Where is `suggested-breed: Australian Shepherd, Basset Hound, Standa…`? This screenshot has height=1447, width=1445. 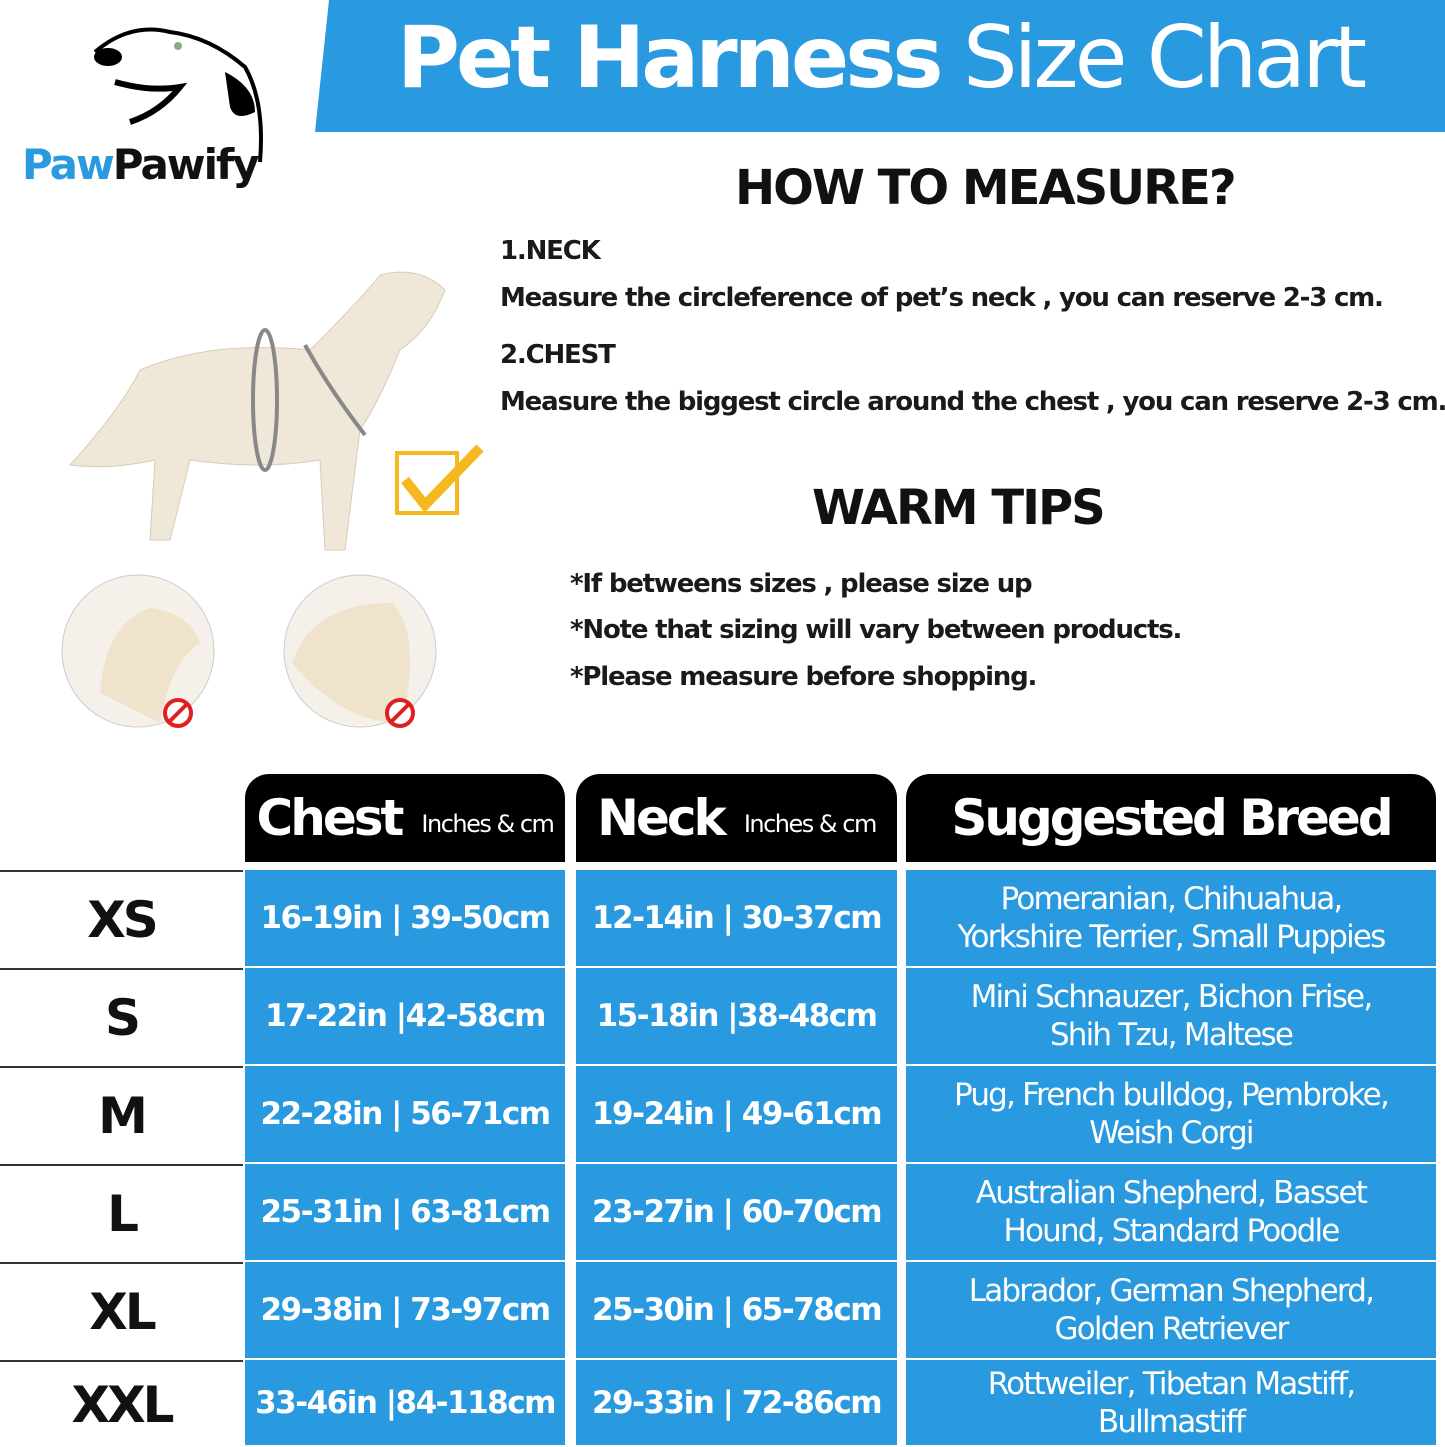
suggested-breed: Australian Shepherd, Basset Hound, Standa… is located at coordinates (1171, 1212).